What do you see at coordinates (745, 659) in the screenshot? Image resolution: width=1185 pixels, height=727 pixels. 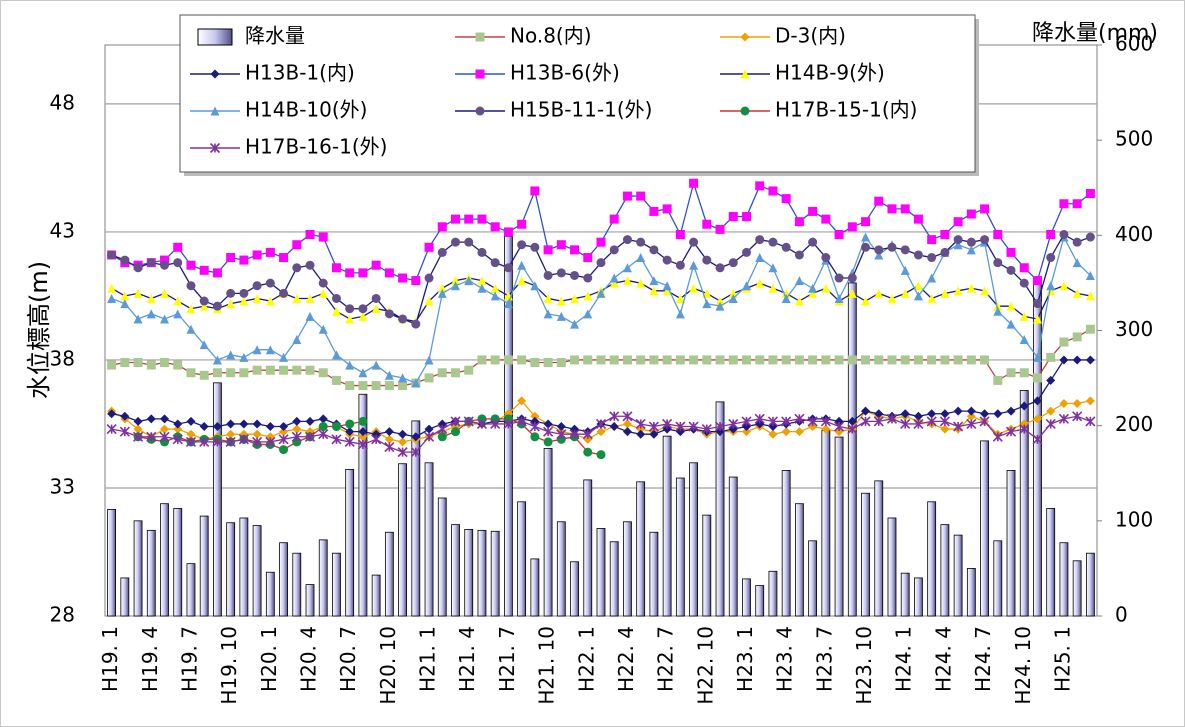 I see `x-tick-label: H23. 1` at bounding box center [745, 659].